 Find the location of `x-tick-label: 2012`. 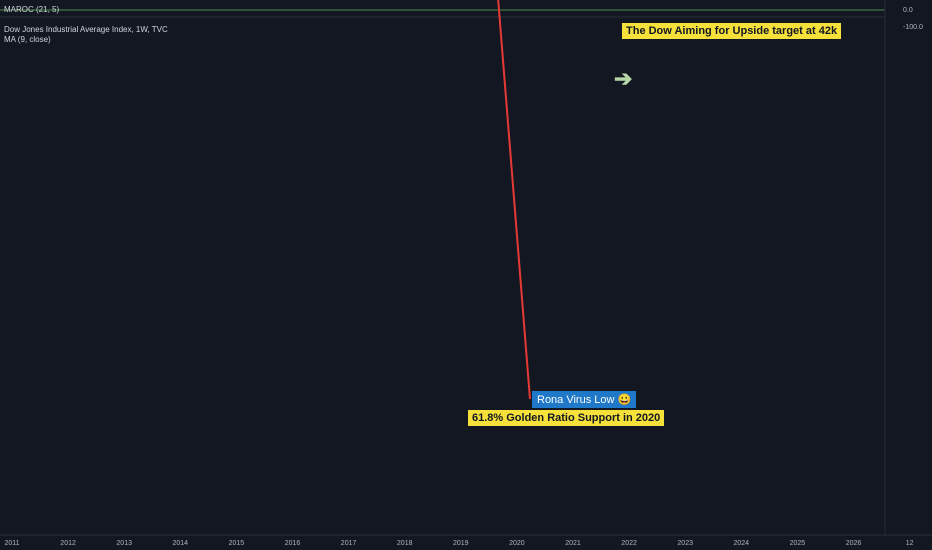

x-tick-label: 2012 is located at coordinates (68, 543).